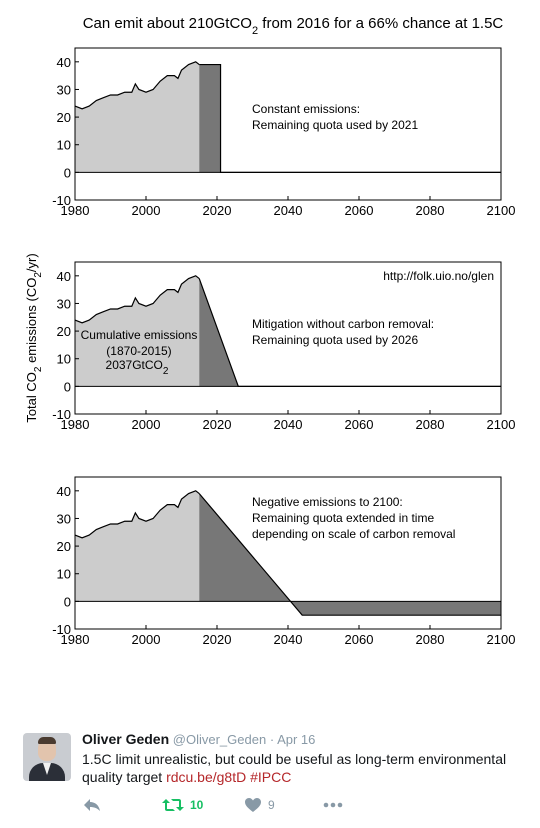 The image size is (540, 828). I want to click on avatar, so click(47, 757).